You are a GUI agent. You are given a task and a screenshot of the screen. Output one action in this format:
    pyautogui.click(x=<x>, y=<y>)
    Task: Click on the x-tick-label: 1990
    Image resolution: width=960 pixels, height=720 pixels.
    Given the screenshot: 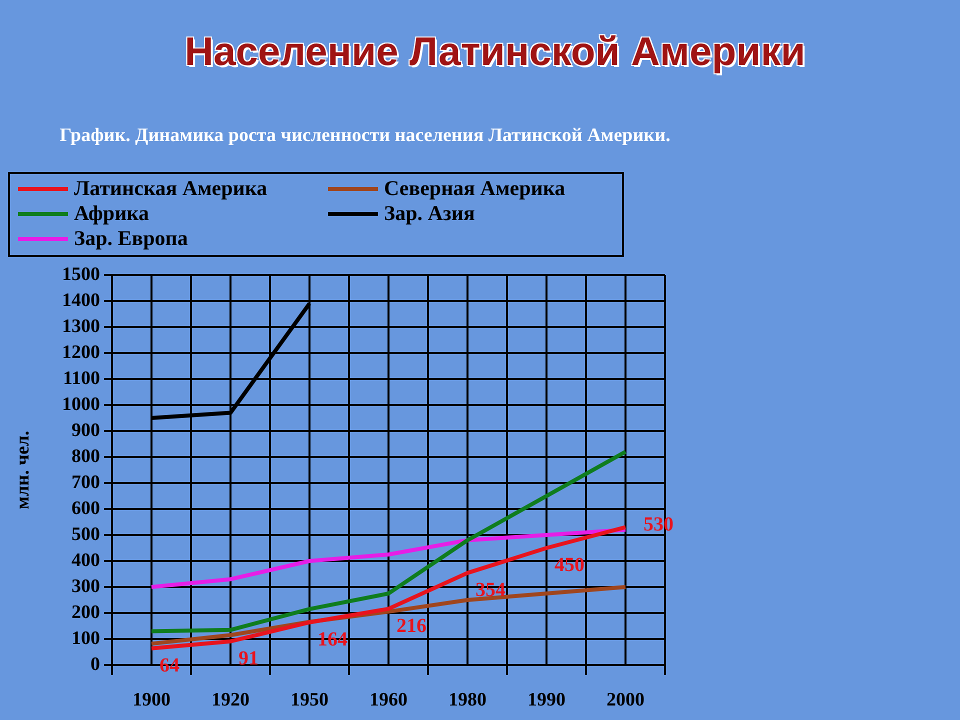 What is the action you would take?
    pyautogui.click(x=547, y=699)
    